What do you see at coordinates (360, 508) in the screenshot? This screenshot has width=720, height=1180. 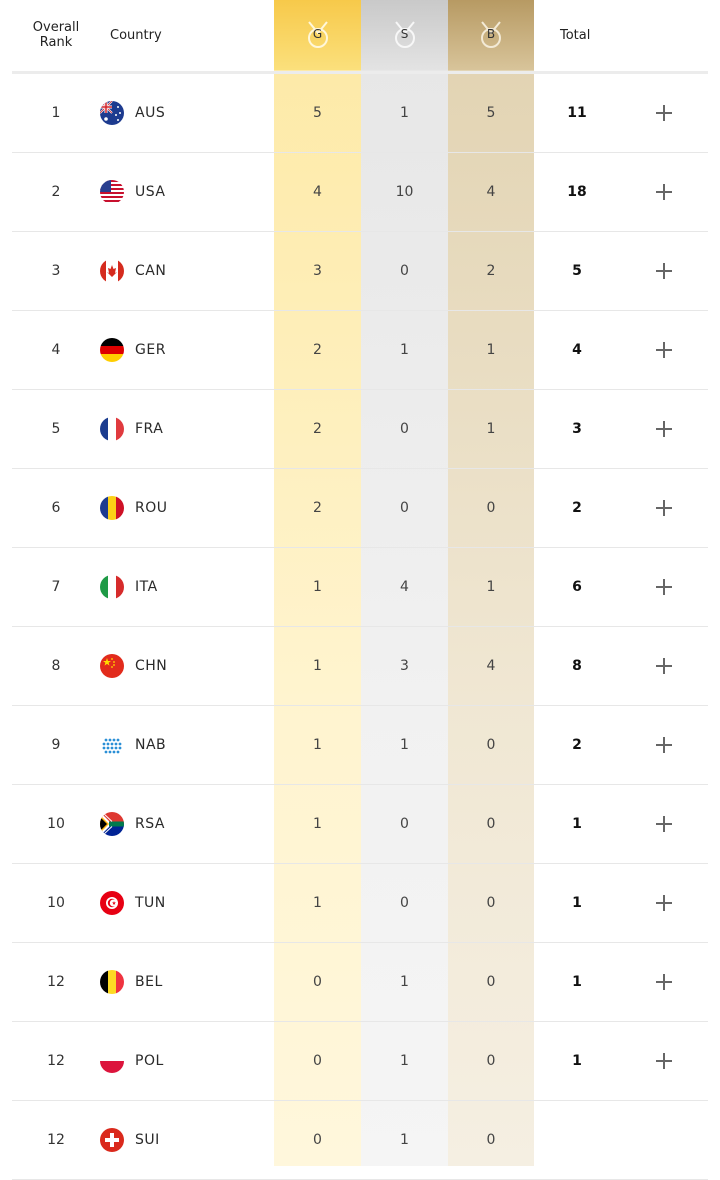 I see `table-row: 6 ROU 2 0 0 2` at bounding box center [360, 508].